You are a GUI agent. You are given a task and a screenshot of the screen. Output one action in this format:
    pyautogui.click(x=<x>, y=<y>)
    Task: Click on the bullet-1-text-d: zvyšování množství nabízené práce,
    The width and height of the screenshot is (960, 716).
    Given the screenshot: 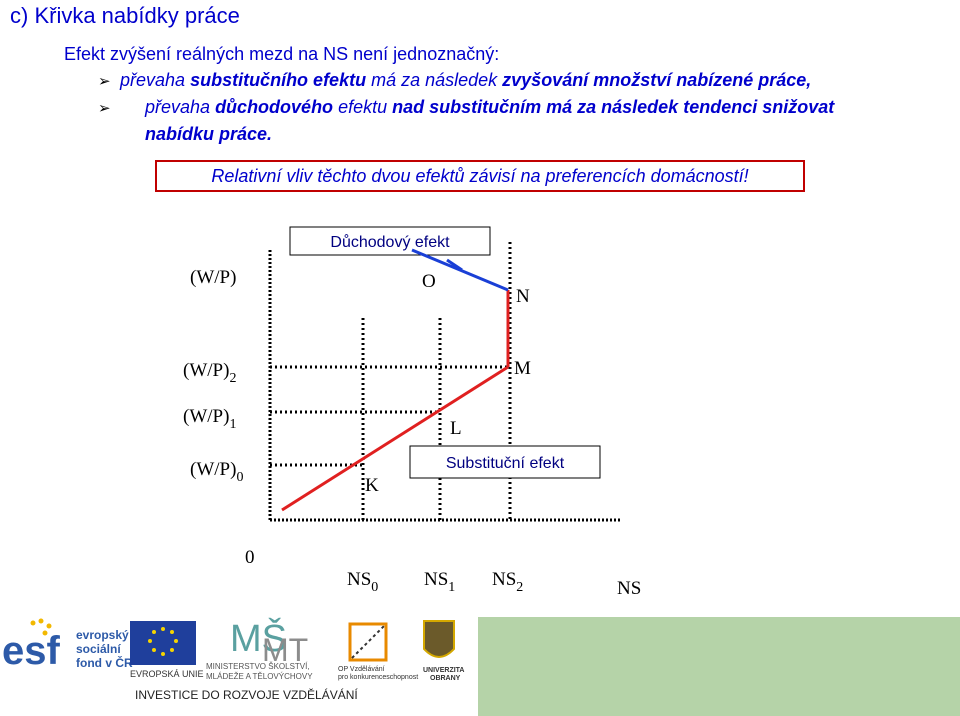 What is the action you would take?
    pyautogui.click(x=657, y=80)
    